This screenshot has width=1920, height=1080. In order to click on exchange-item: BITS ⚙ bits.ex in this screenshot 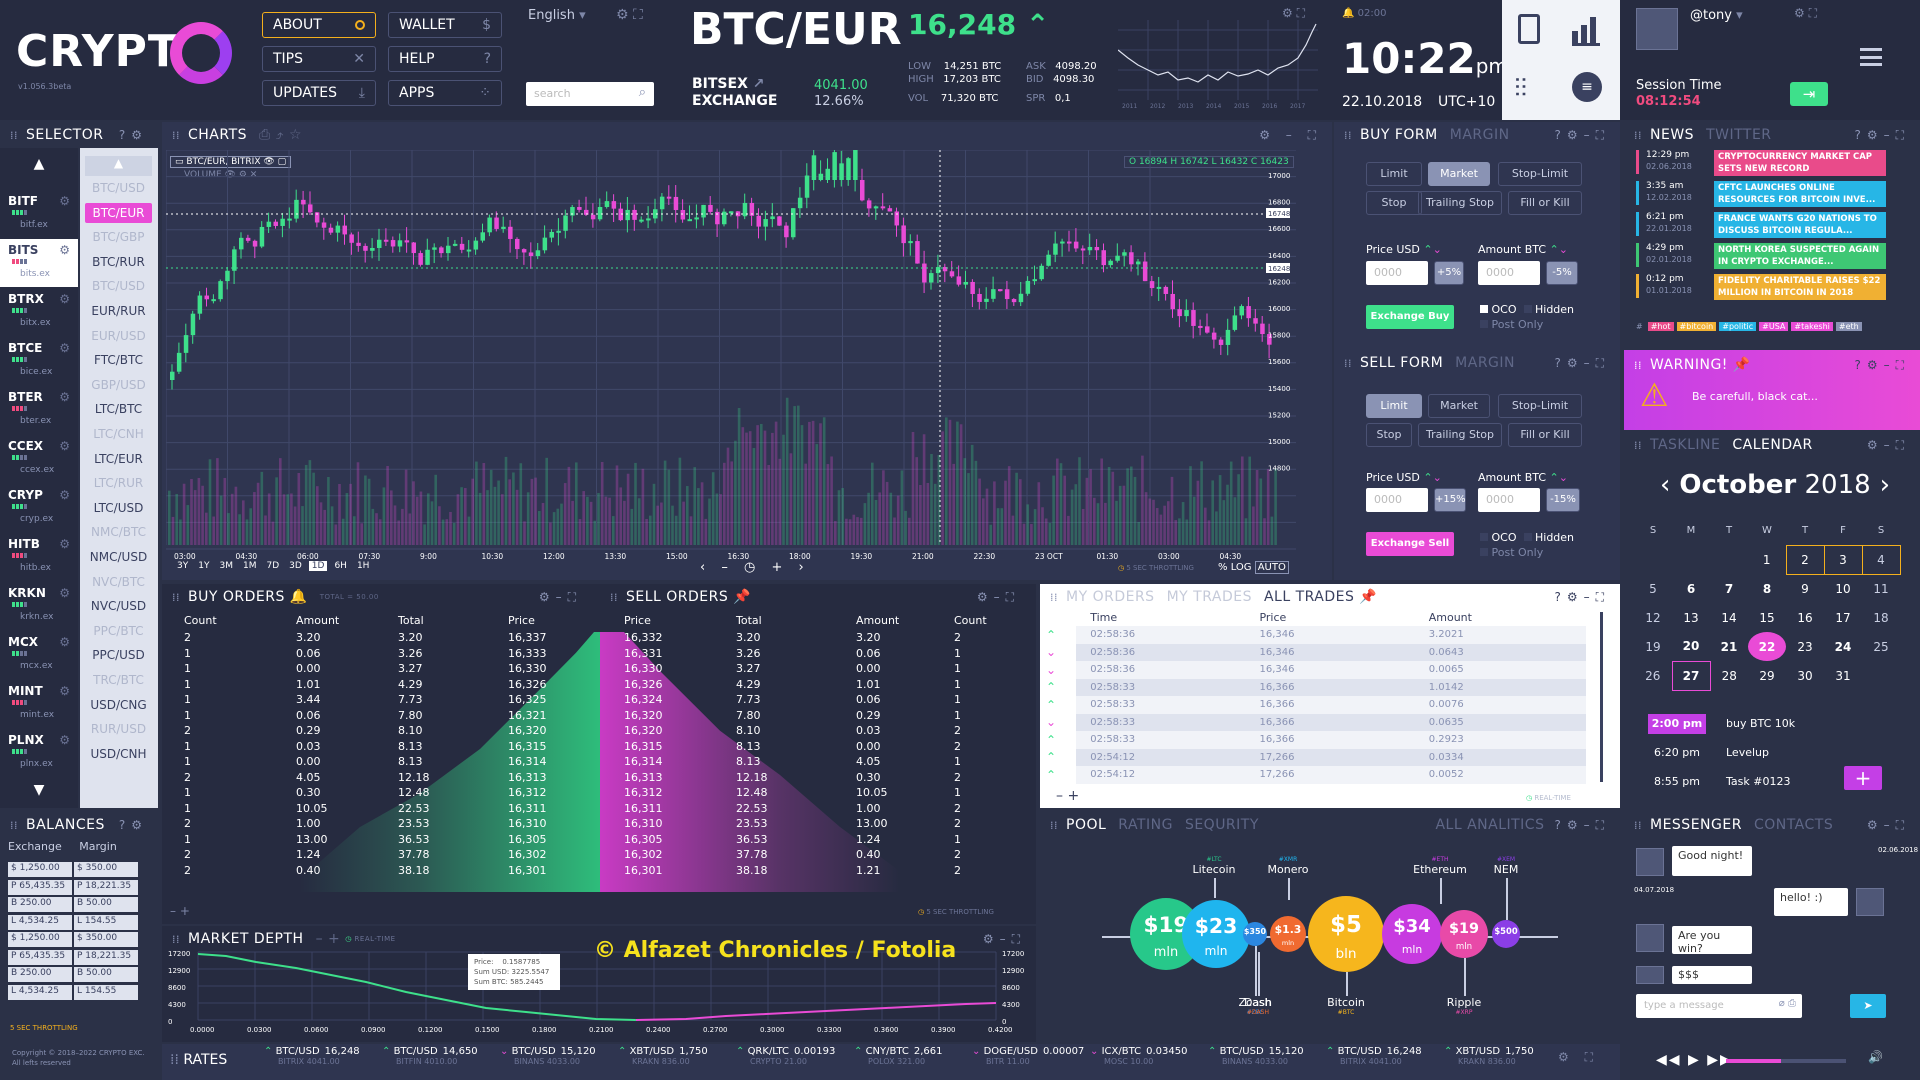, I will do `click(39, 263)`.